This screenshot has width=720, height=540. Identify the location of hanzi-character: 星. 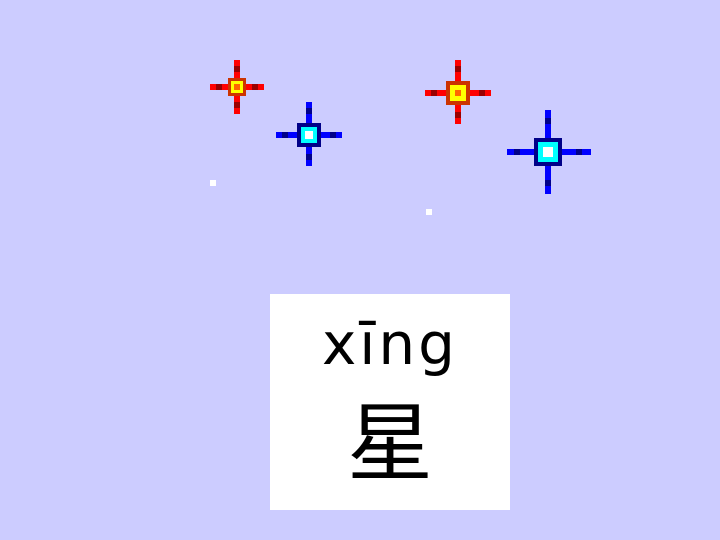
(390, 444).